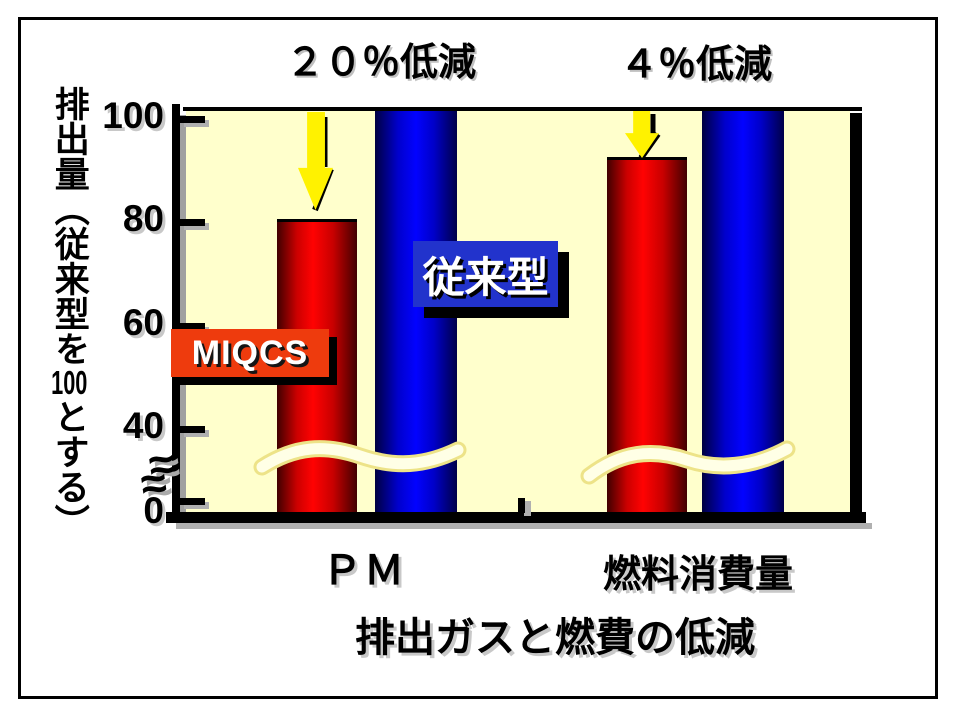 This screenshot has height=716, width=958. I want to click on chart-title: 排出ガスと燃費の低減, so click(555, 638).